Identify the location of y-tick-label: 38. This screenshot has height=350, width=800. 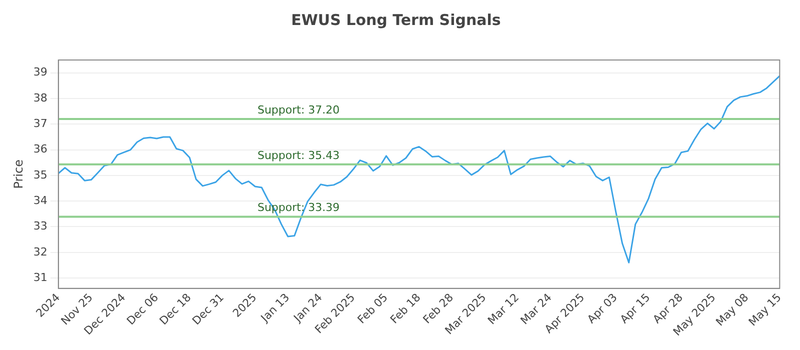
(40, 97).